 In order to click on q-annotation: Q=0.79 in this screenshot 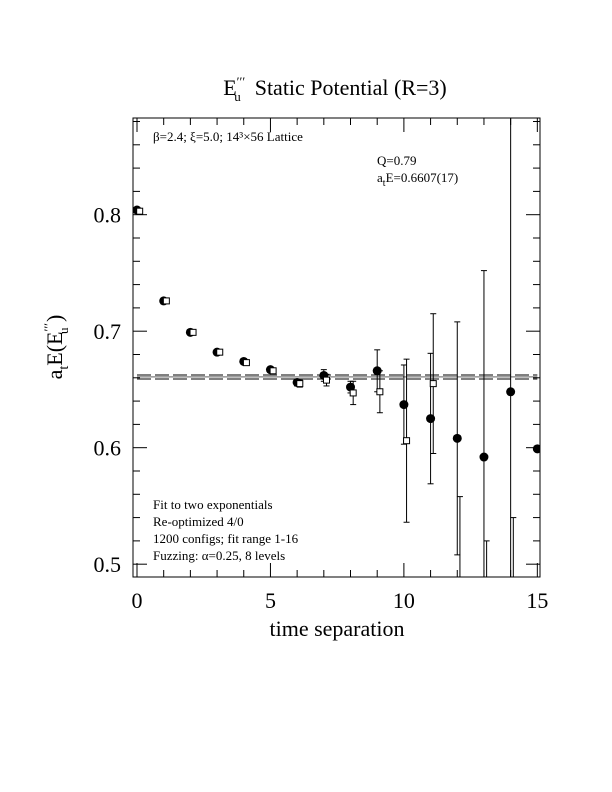, I will do `click(396, 160)`.